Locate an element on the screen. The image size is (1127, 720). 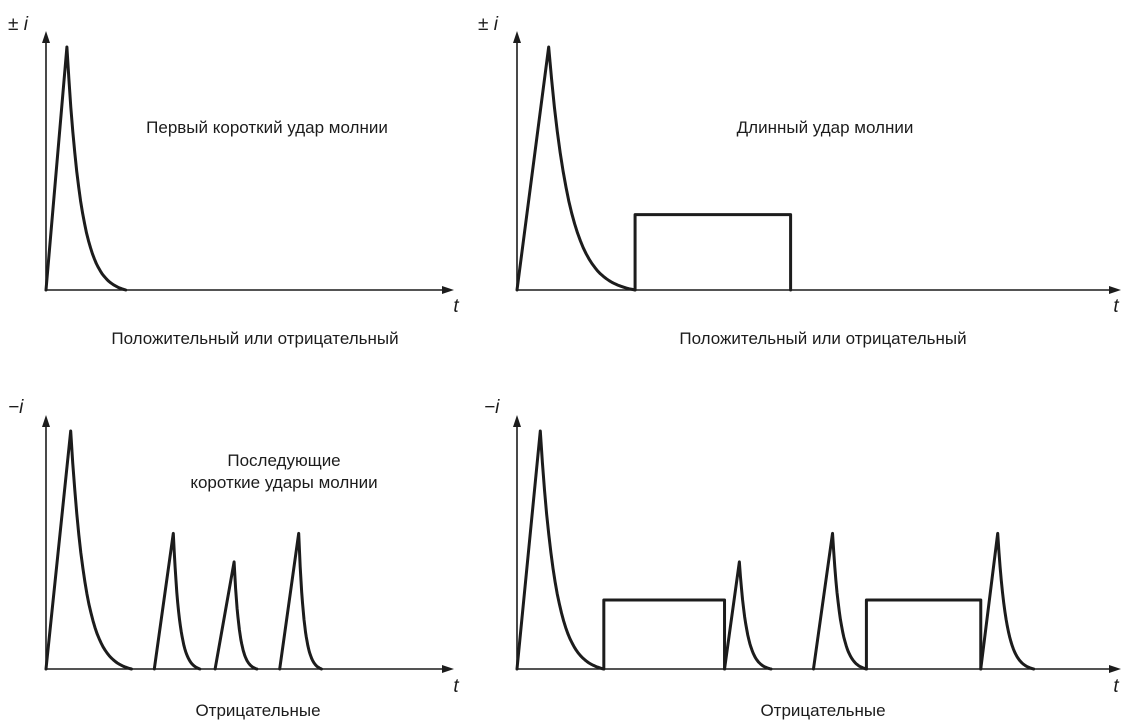
panel-title-line: Последующие is located at coordinates (283, 460).